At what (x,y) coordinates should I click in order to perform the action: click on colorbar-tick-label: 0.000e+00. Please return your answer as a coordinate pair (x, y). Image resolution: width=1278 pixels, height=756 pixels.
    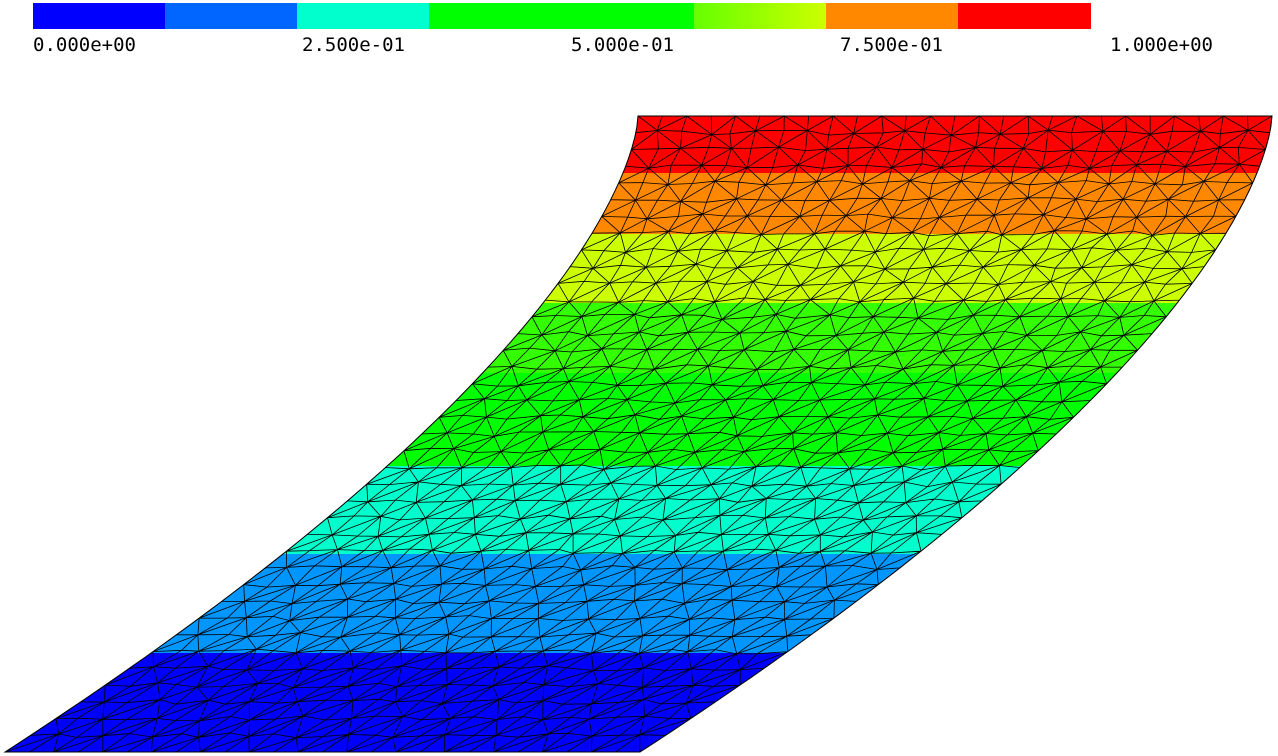
    Looking at the image, I should click on (84, 45).